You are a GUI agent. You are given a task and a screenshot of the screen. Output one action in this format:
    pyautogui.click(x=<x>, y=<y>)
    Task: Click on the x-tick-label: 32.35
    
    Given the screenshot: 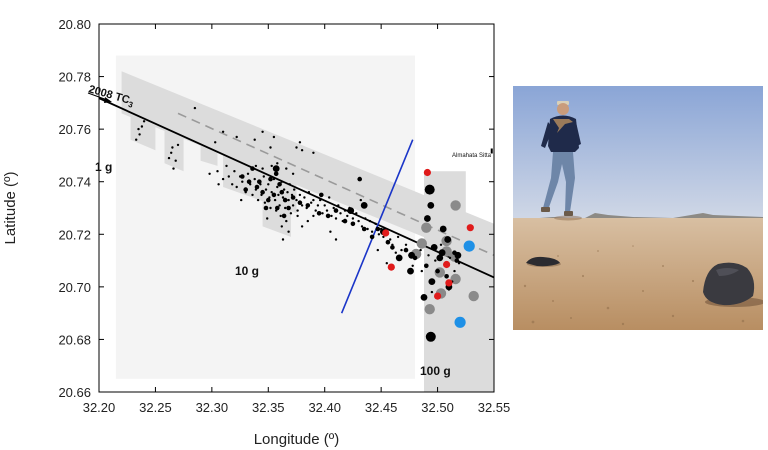 What is the action you would take?
    pyautogui.click(x=268, y=407)
    